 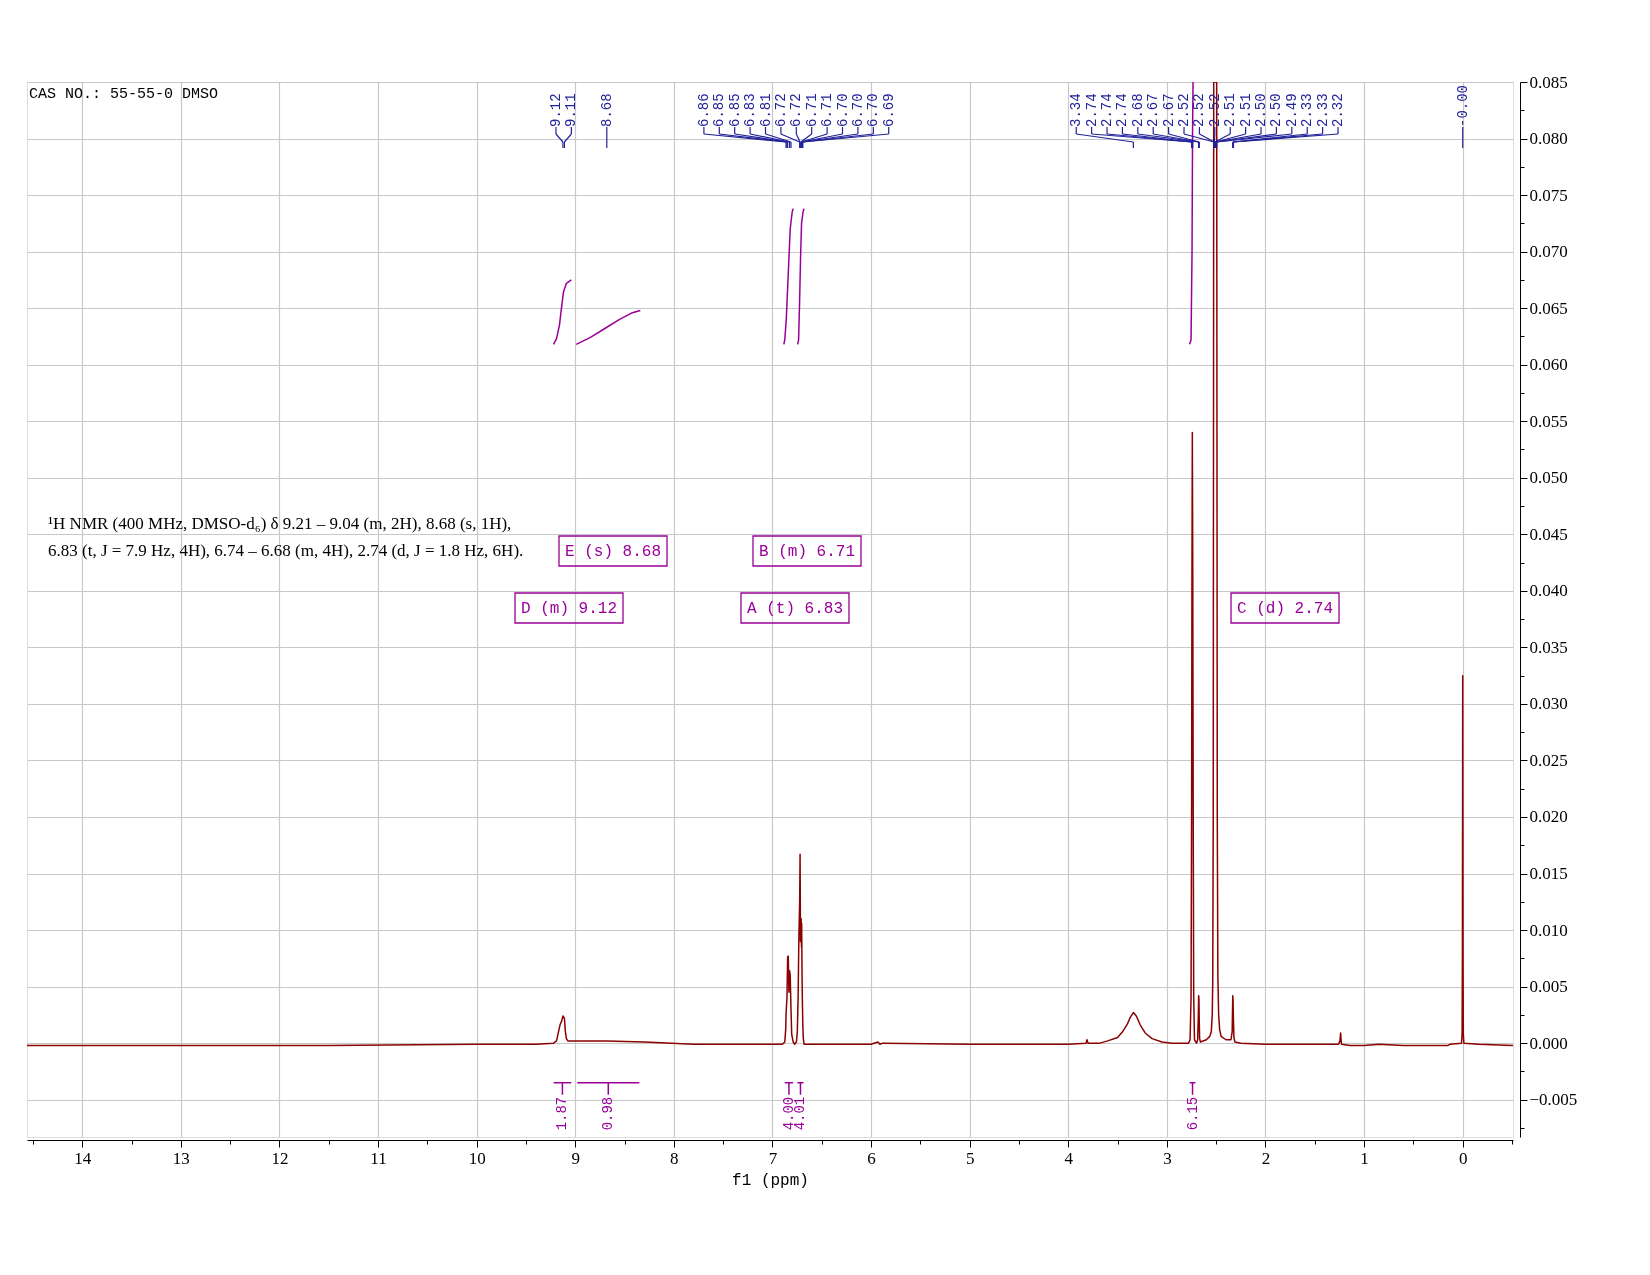 What do you see at coordinates (800, 1113) in the screenshot?
I see `annotation: 4.01` at bounding box center [800, 1113].